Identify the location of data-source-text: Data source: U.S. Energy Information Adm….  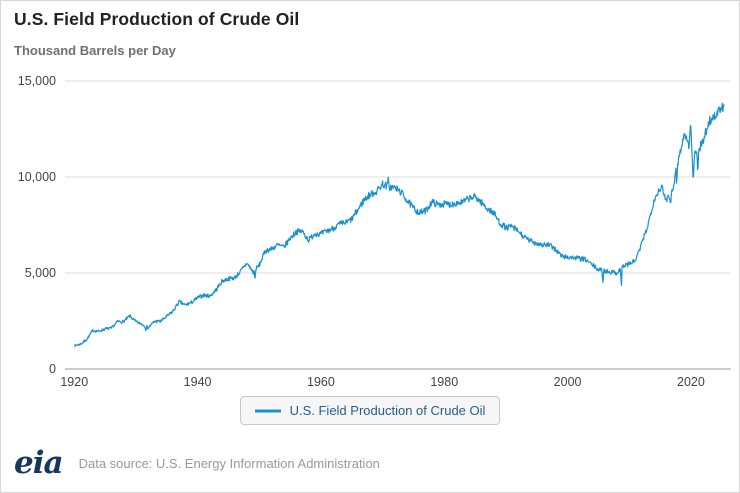
(229, 463).